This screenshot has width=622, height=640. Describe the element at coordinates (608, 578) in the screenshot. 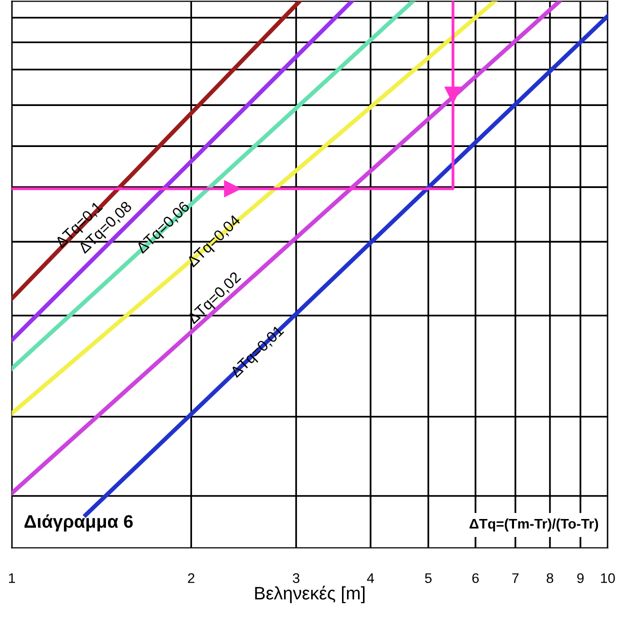

I see `x-tick-label: 10` at that location.